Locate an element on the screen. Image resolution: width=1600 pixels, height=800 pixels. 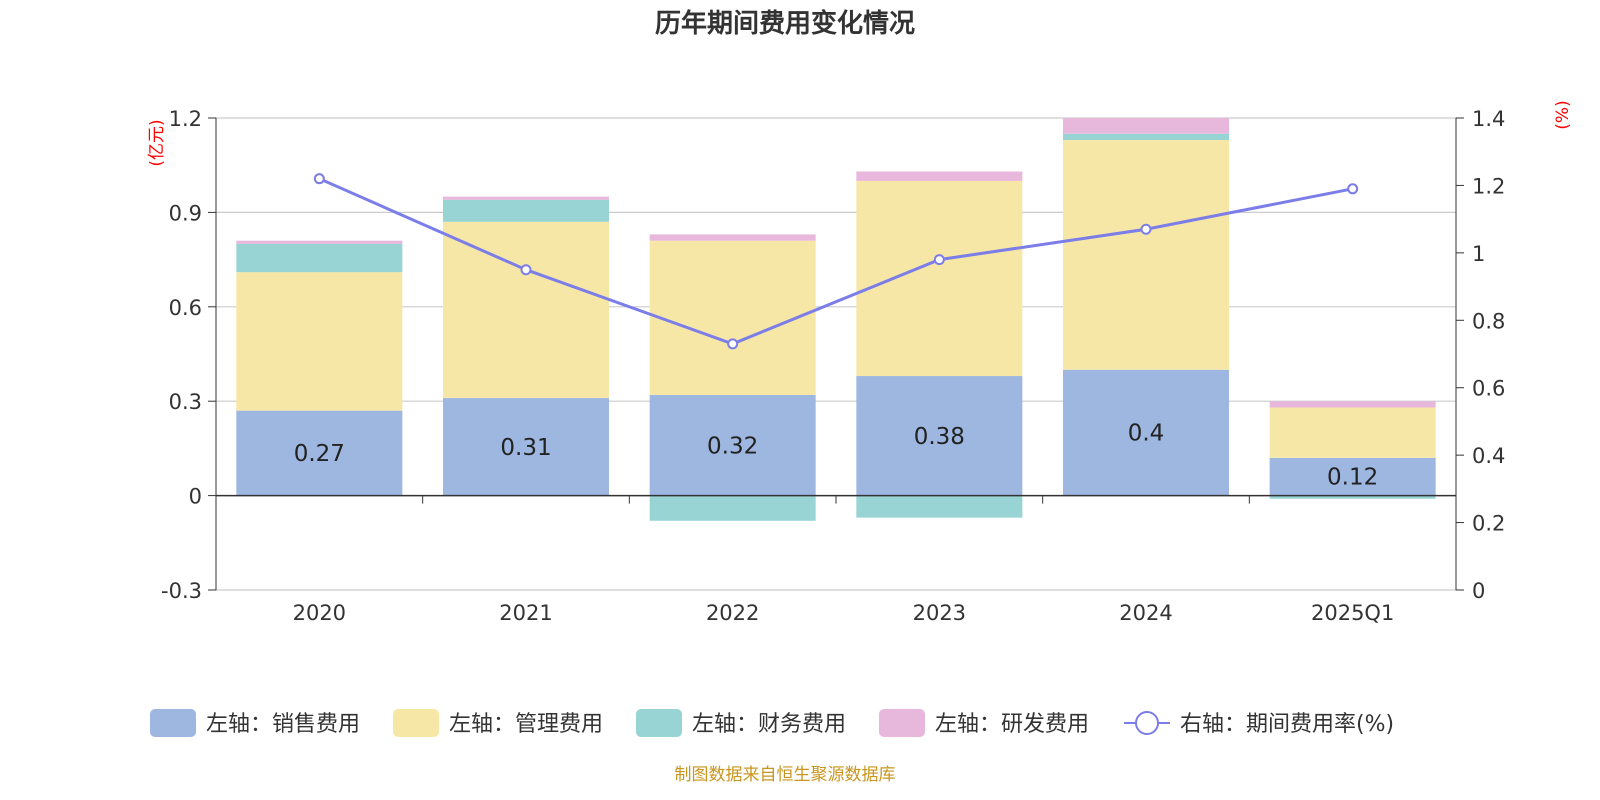
bar-1-2024 is located at coordinates (1146, 432).